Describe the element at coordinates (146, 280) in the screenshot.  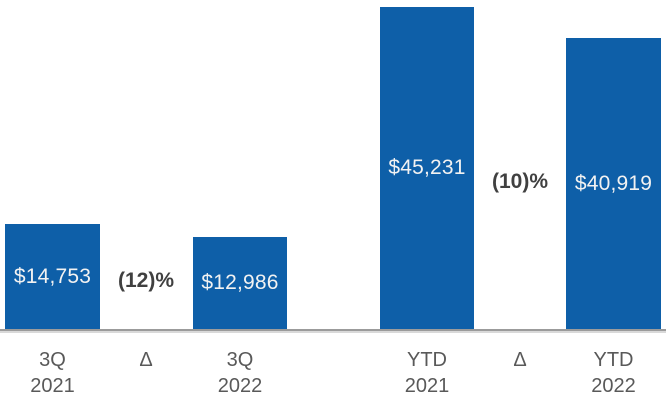
I see `delta-change-label: (12)%` at that location.